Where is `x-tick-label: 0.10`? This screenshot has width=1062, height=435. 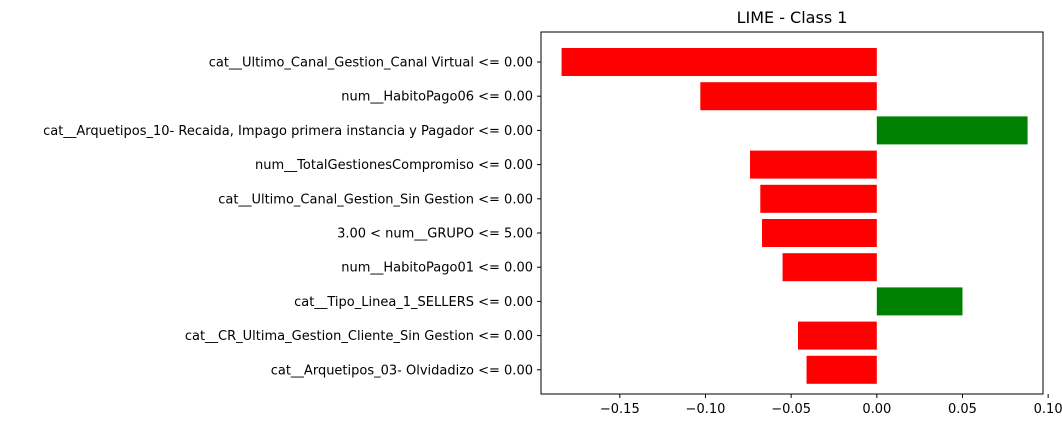
x-tick-label: 0.10 is located at coordinates (1048, 409).